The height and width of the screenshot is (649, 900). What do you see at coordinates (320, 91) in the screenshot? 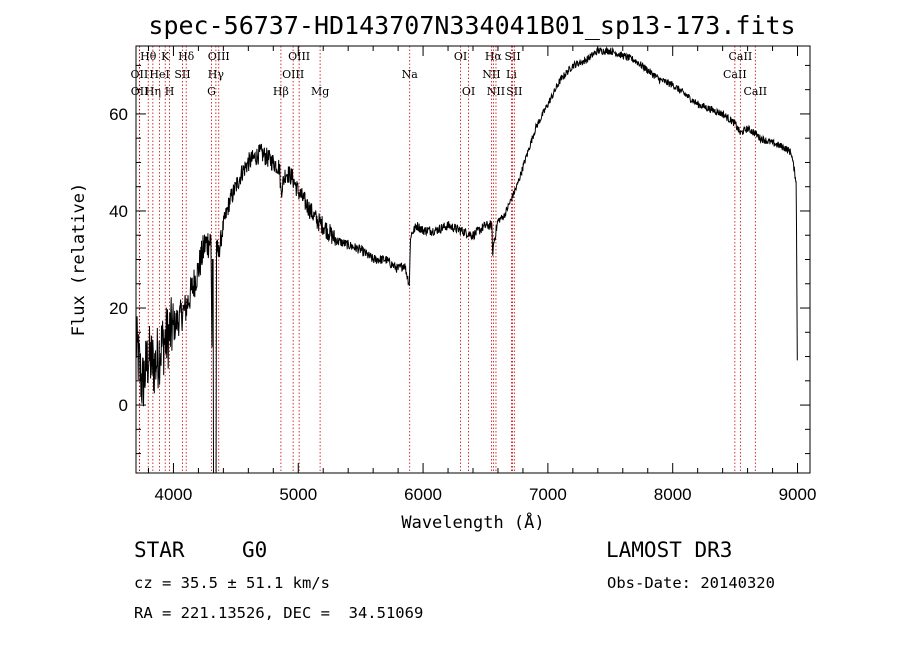
I see `spectral-line-label: Mg` at bounding box center [320, 91].